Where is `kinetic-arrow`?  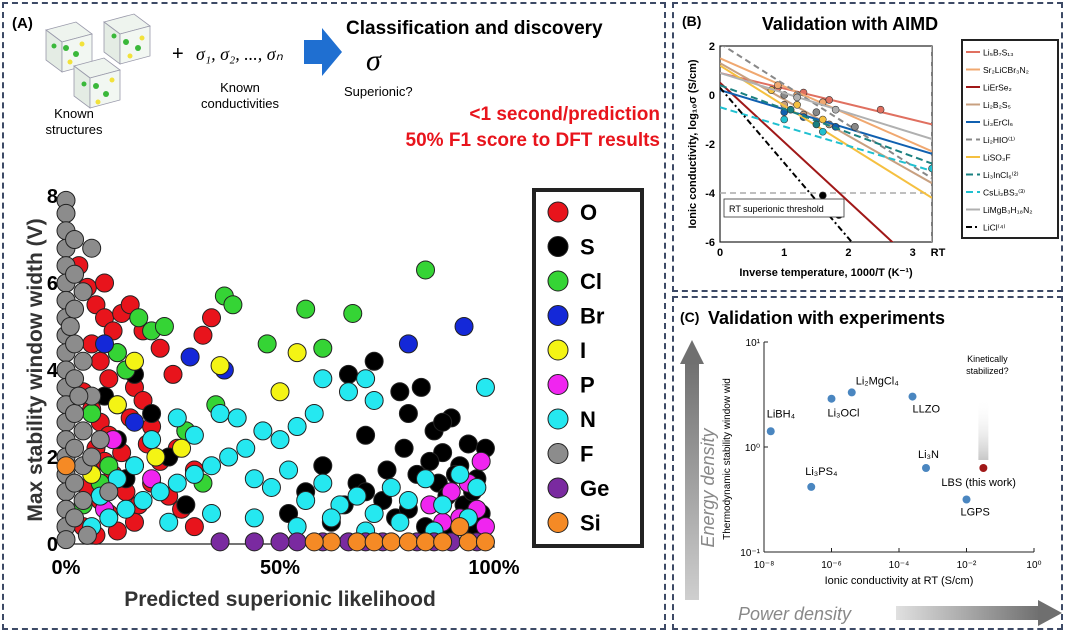
kinetic-arrow is located at coordinates (983, 429).